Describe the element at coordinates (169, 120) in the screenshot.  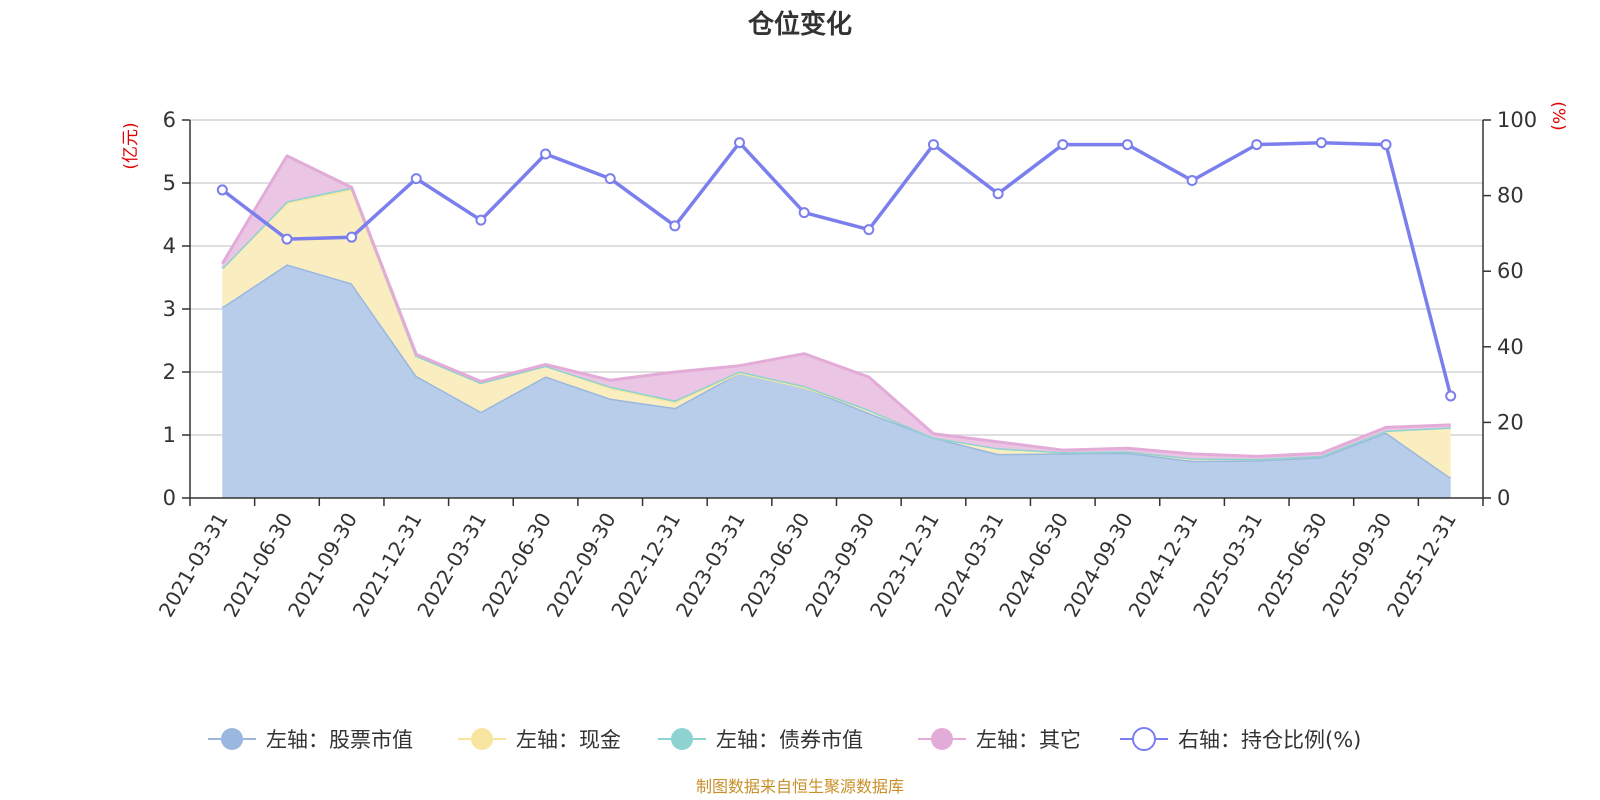
I see `left-tick-label: 6` at that location.